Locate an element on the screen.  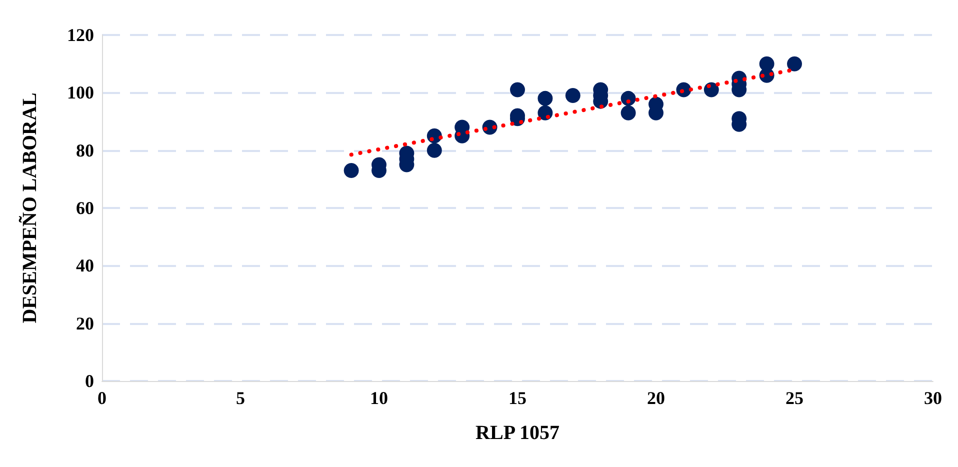
y-tick-label: 120 is located at coordinates (80, 35).